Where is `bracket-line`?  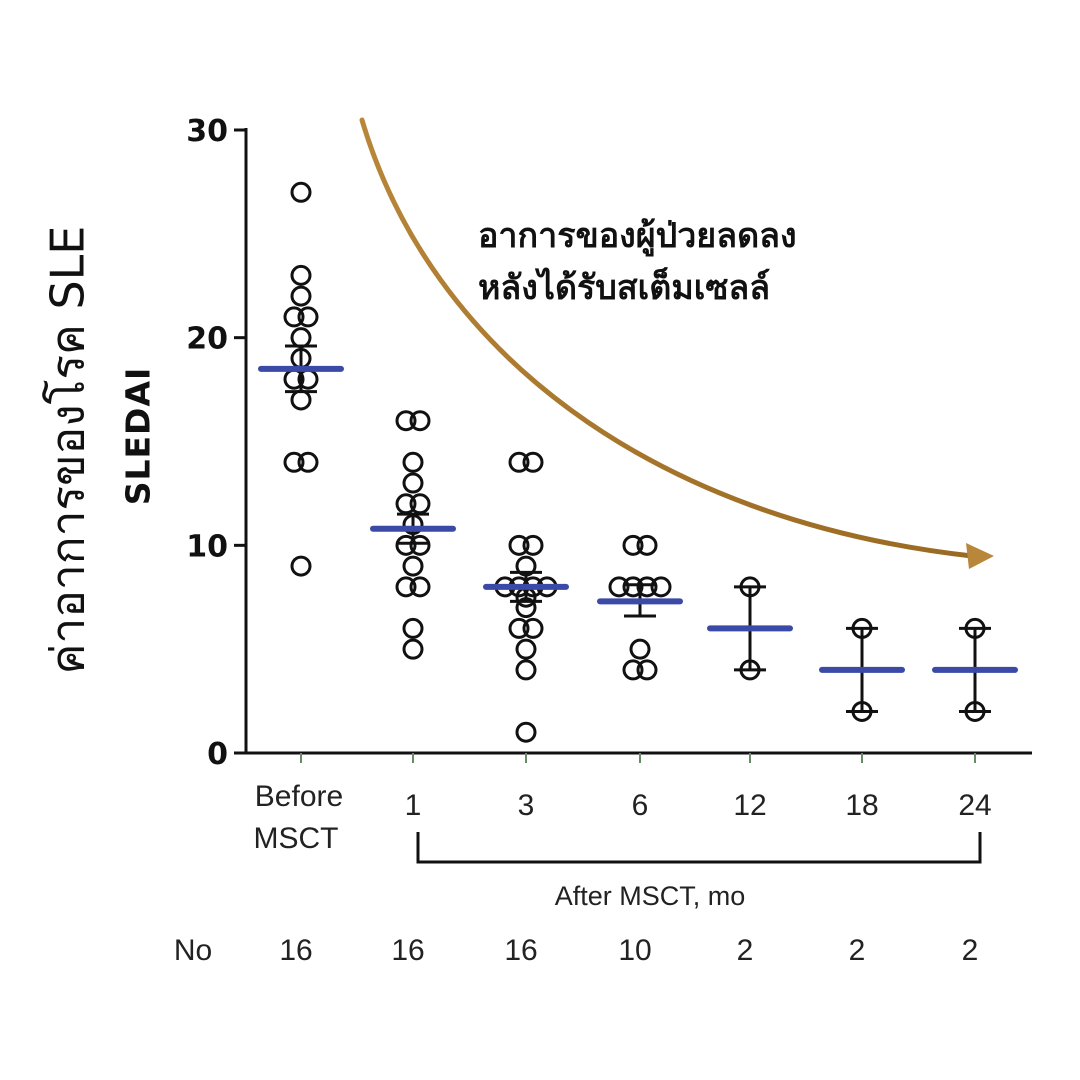
bracket-line is located at coordinates (699, 848).